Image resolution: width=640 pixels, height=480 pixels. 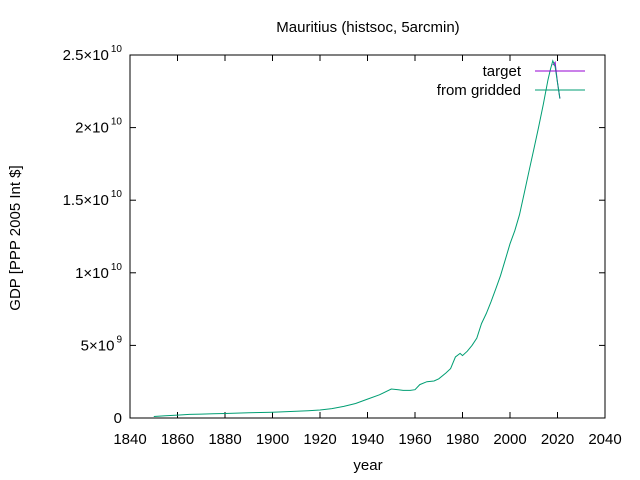 I want to click on x-tick-label: 1900, so click(x=272, y=439).